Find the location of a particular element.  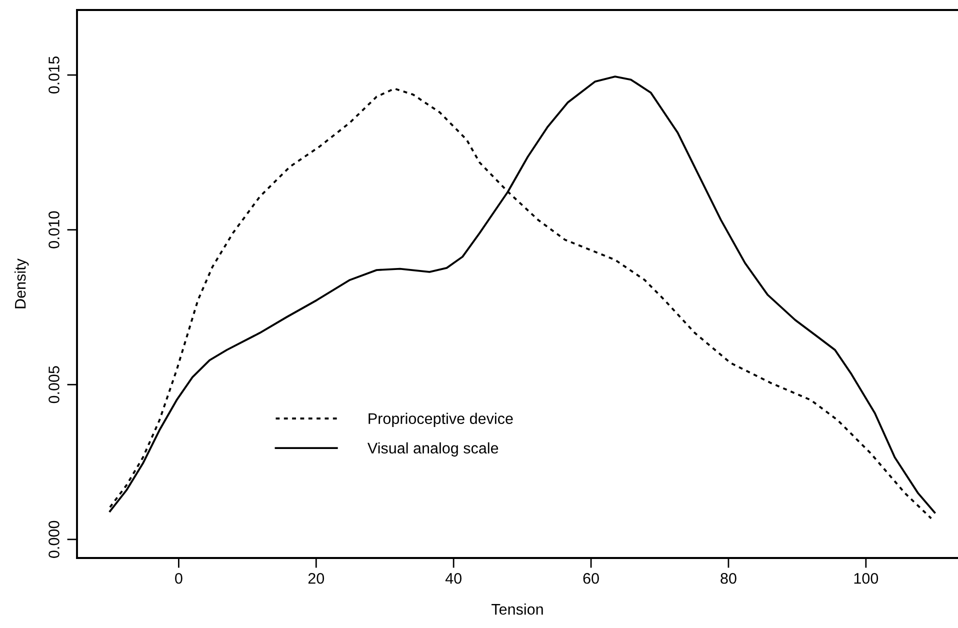

legend-label: Visual analog scale is located at coordinates (432, 449).